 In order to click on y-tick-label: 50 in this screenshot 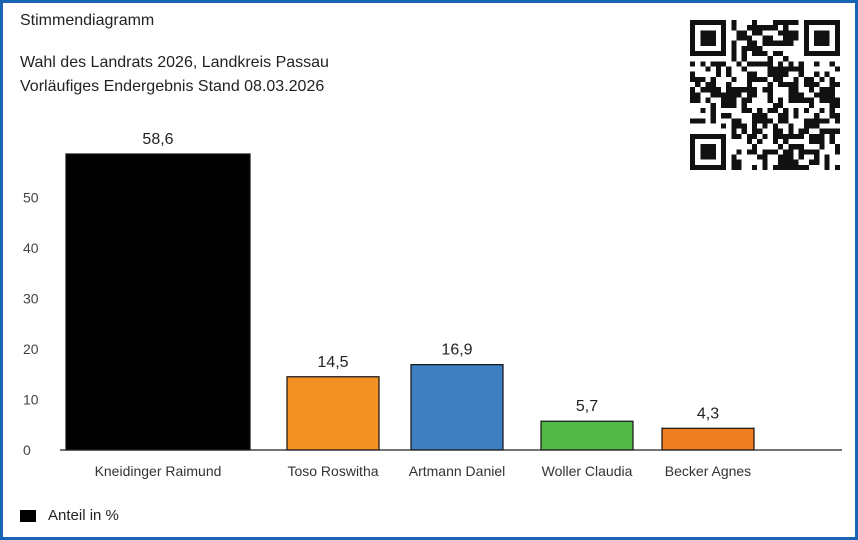, I will do `click(31, 197)`.